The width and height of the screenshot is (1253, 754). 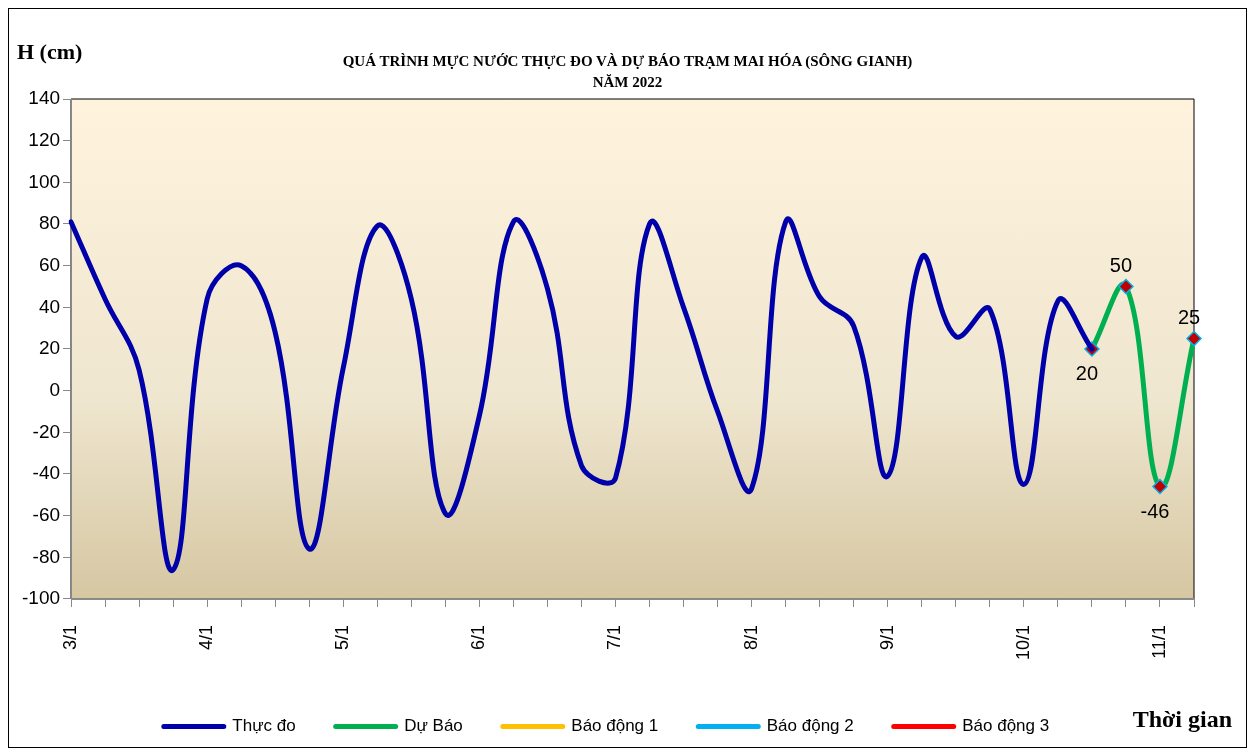 I want to click on y-tick-label: 0, so click(x=55, y=389).